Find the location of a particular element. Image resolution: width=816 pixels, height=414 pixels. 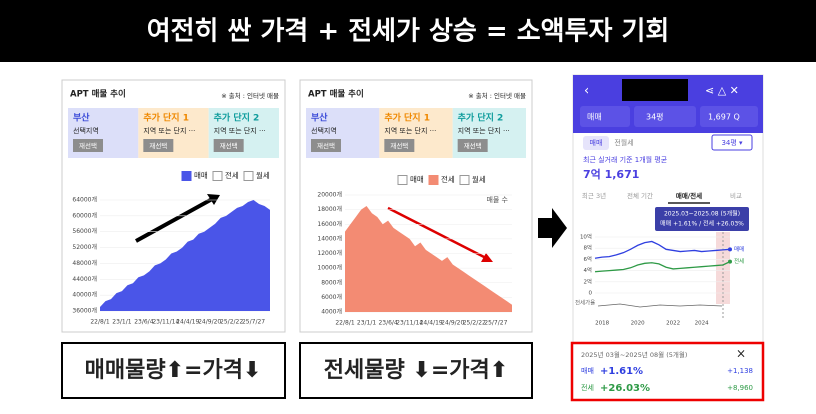

ratio-label: 전세가율 is located at coordinates (585, 303).